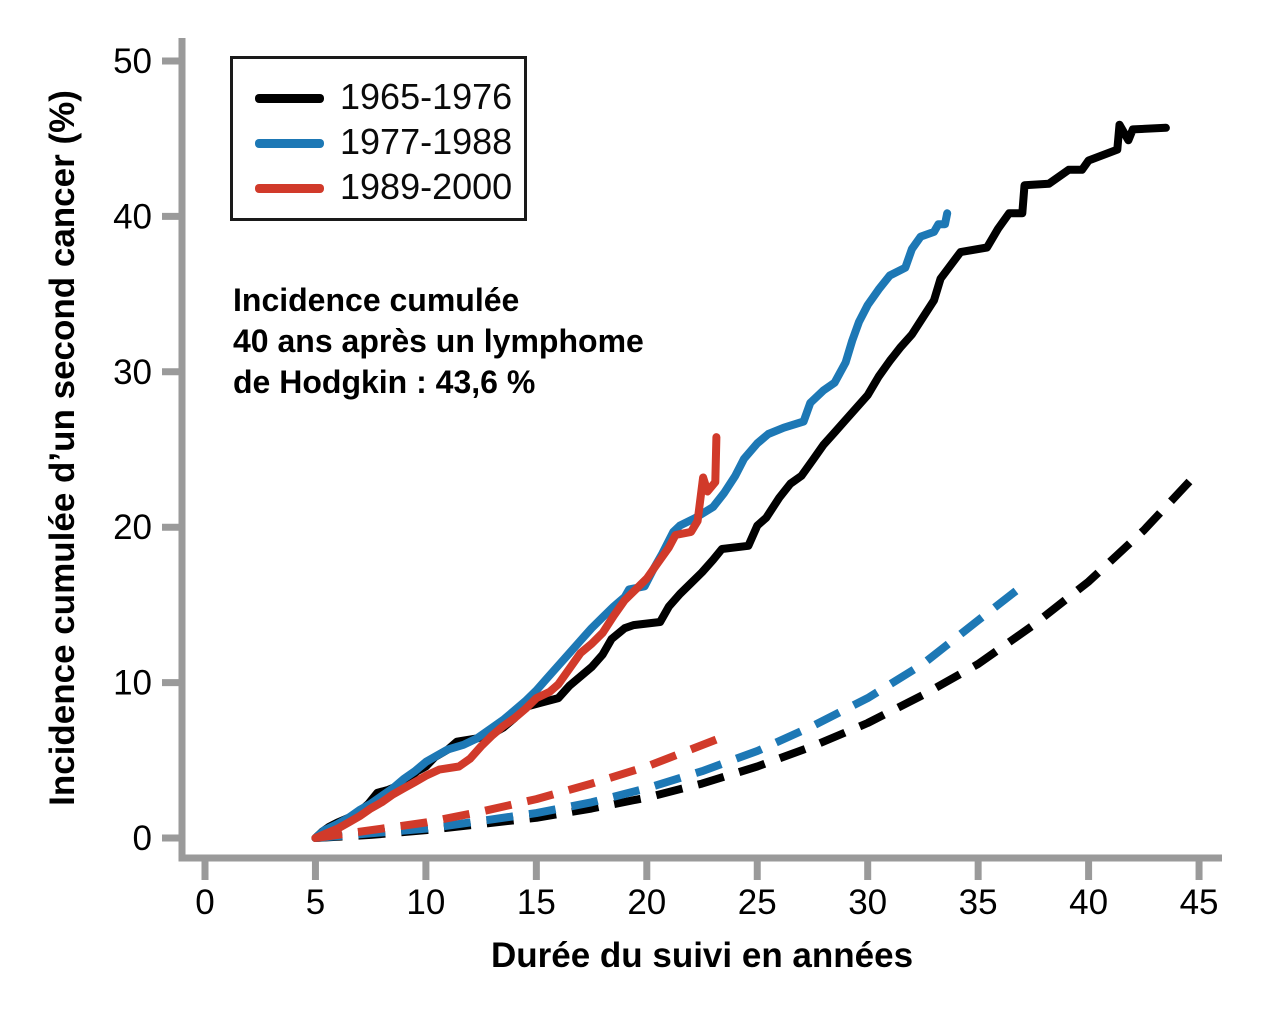  What do you see at coordinates (132, 61) in the screenshot?
I see `y-tick-label: 50` at bounding box center [132, 61].